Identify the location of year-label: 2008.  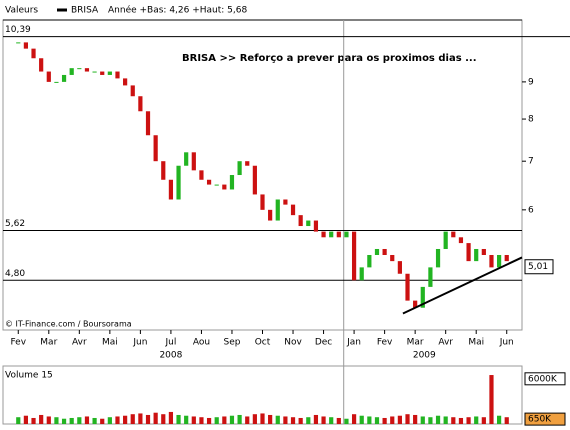
(170, 356).